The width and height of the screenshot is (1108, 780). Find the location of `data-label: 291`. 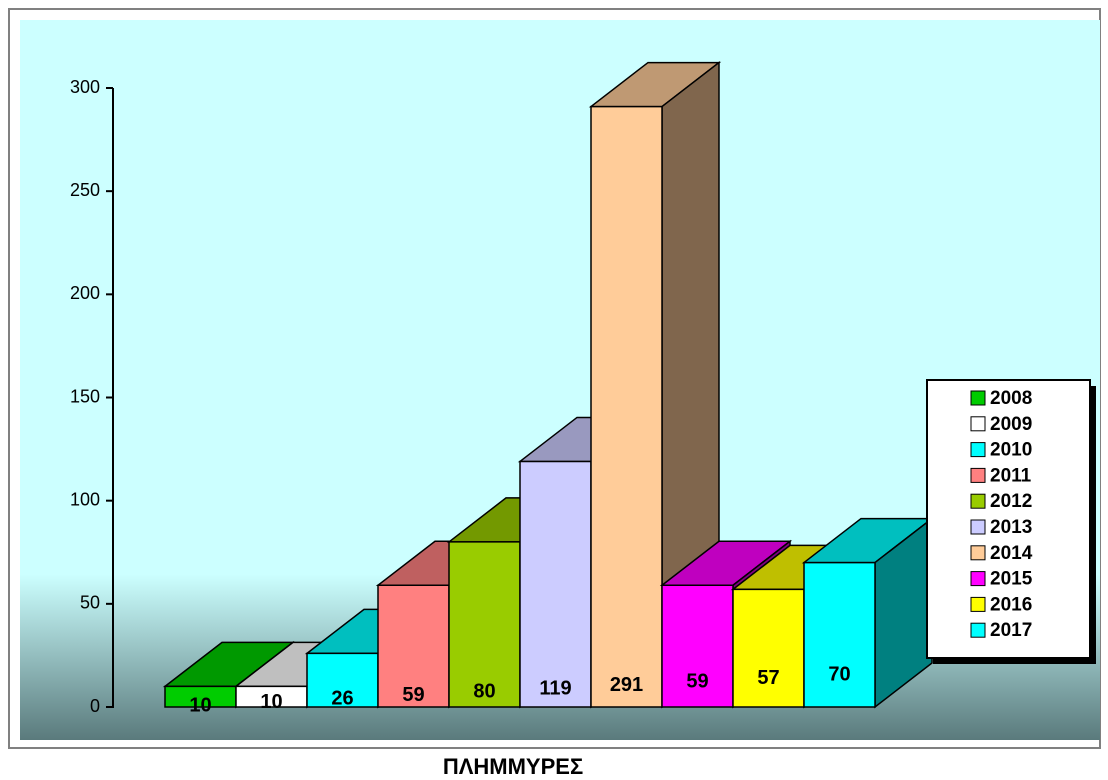

data-label: 291 is located at coordinates (626, 685).